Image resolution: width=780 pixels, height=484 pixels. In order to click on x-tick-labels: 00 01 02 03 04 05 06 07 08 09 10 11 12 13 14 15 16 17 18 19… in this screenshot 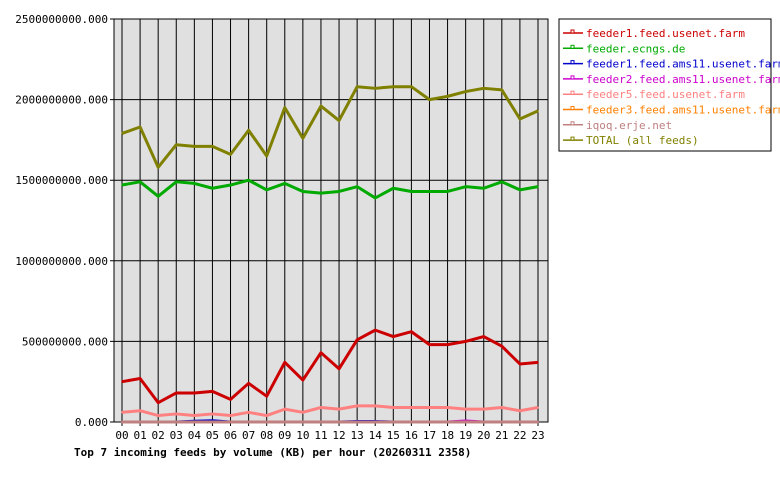, I will do `click(329, 435)`.